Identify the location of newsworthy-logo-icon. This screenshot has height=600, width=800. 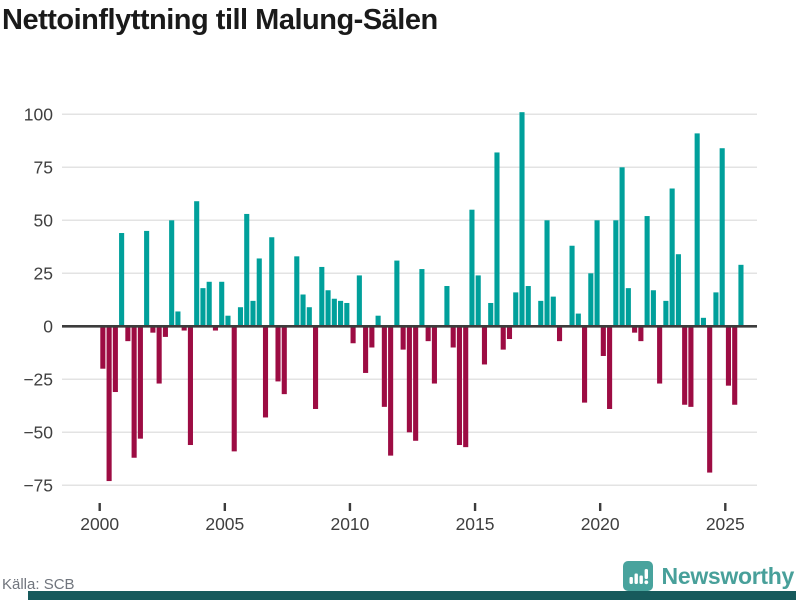
(637, 579).